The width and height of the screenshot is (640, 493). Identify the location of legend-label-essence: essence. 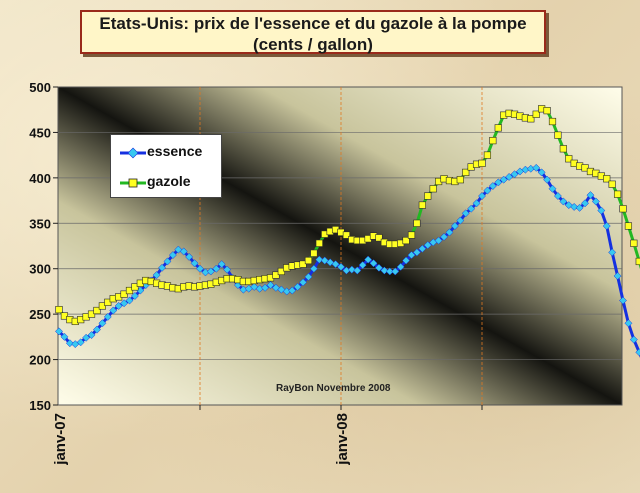
(175, 151).